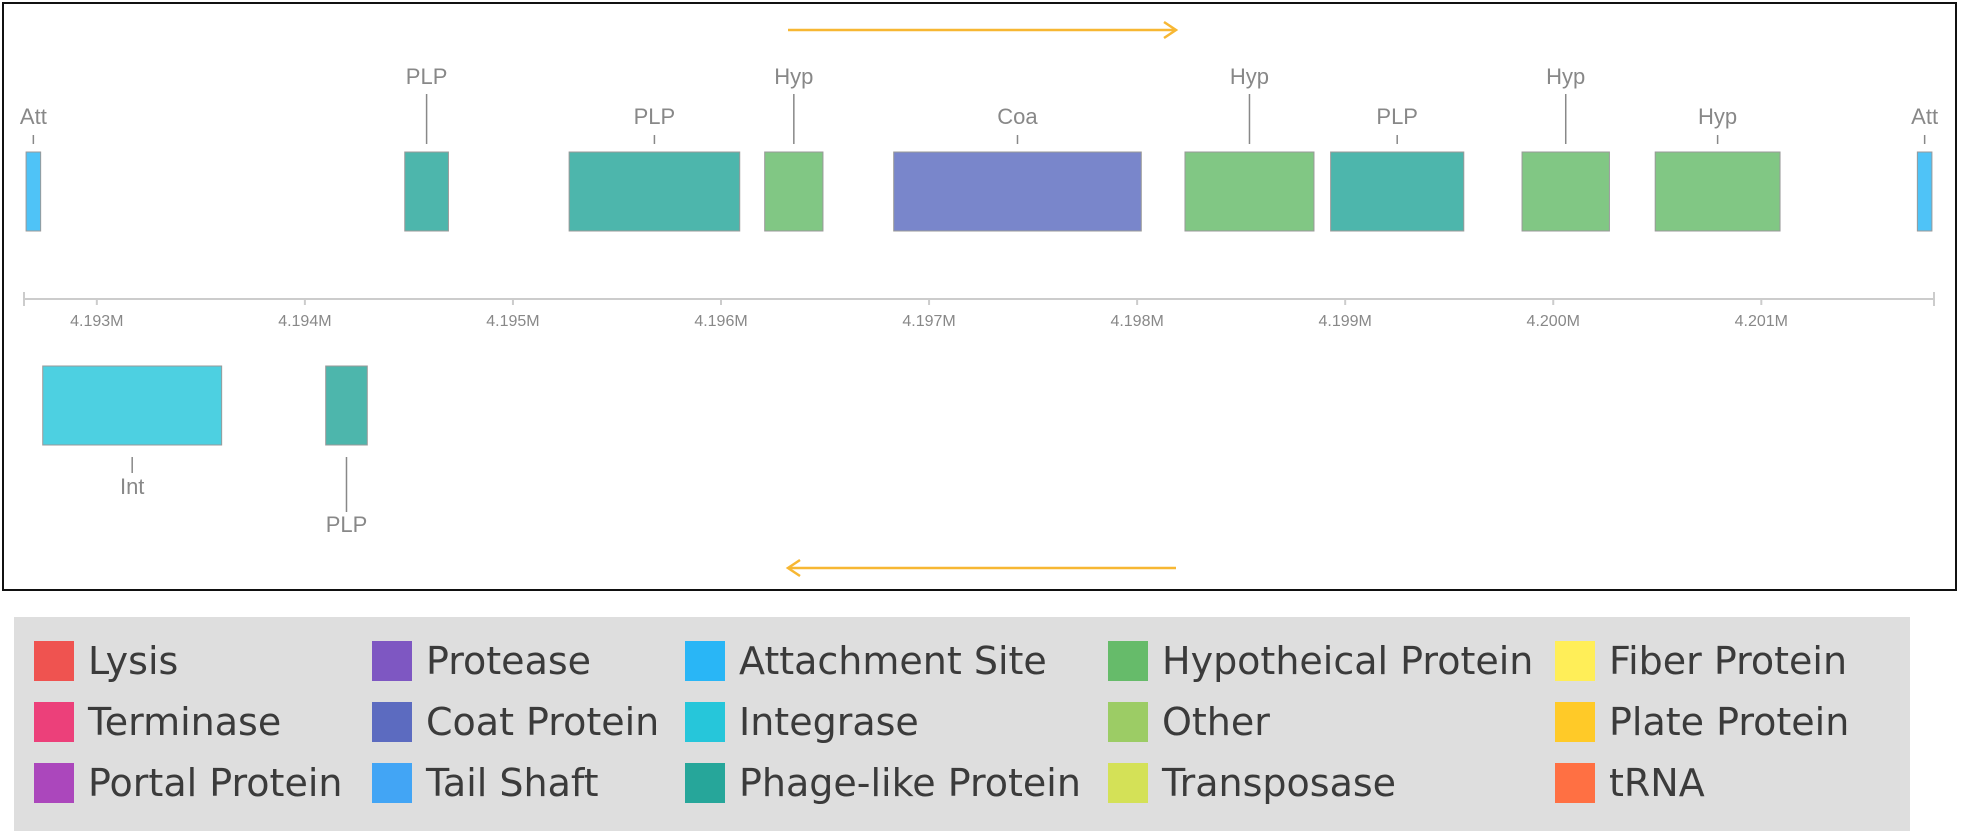 This screenshot has height=837, width=1961. I want to click on axis-tick-label: 4.196M, so click(720, 321).